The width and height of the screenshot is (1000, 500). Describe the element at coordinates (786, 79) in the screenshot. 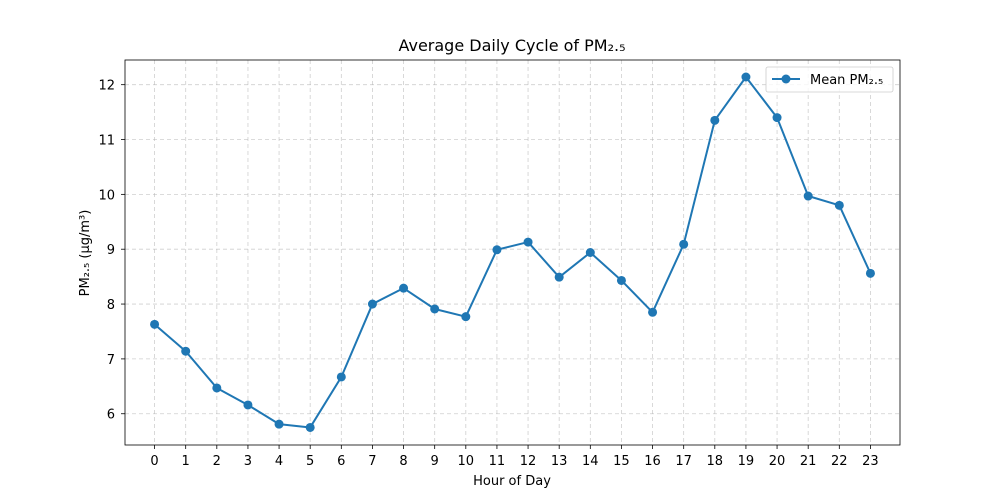

I see `legend-marker-swatch` at that location.